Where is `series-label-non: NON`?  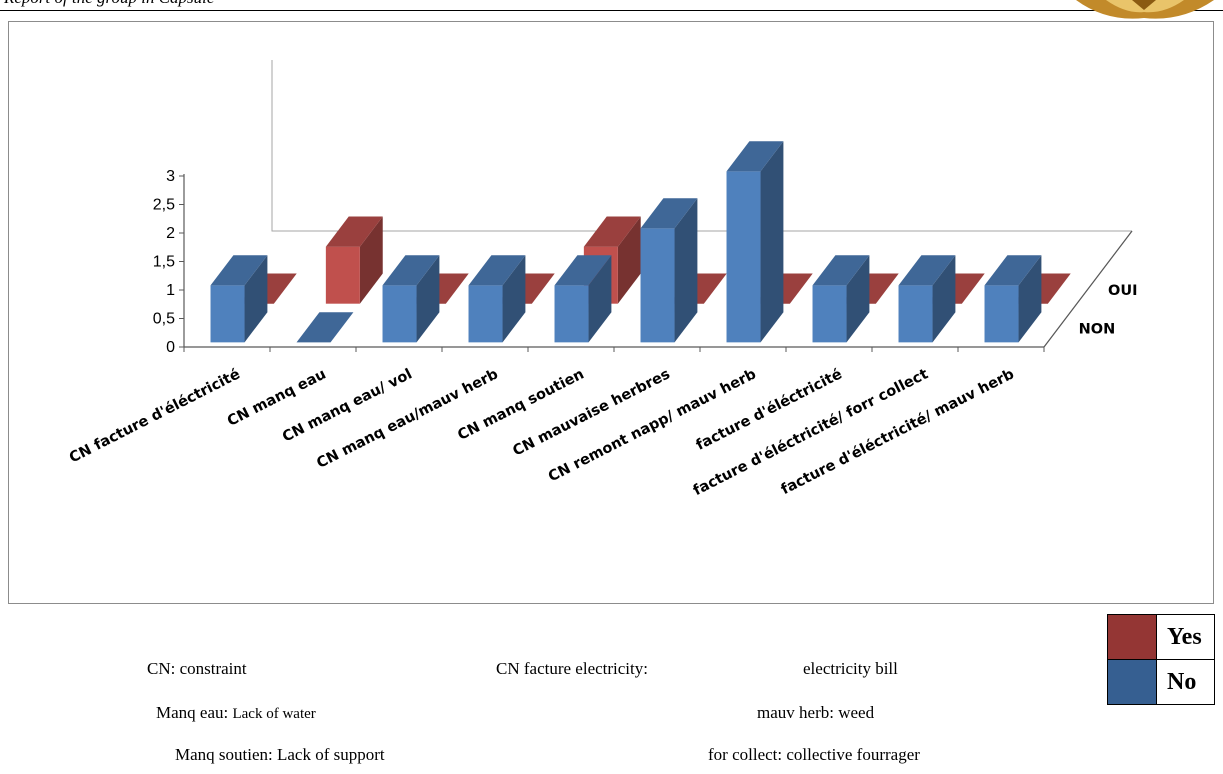 series-label-non: NON is located at coordinates (1097, 330).